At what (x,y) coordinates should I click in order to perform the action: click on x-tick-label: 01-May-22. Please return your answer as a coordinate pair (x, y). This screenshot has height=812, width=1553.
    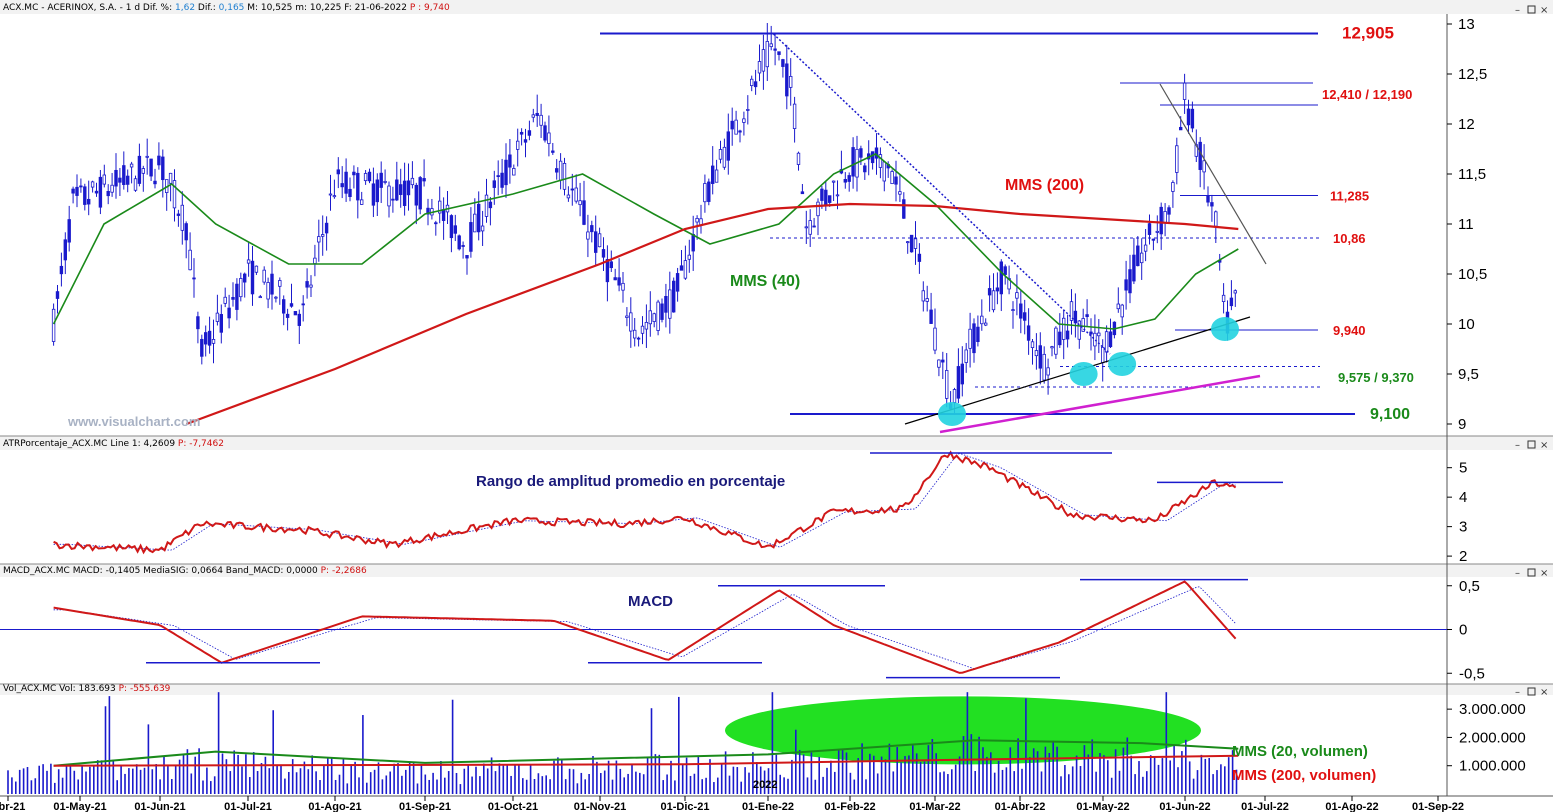
    Looking at the image, I should click on (1102, 806).